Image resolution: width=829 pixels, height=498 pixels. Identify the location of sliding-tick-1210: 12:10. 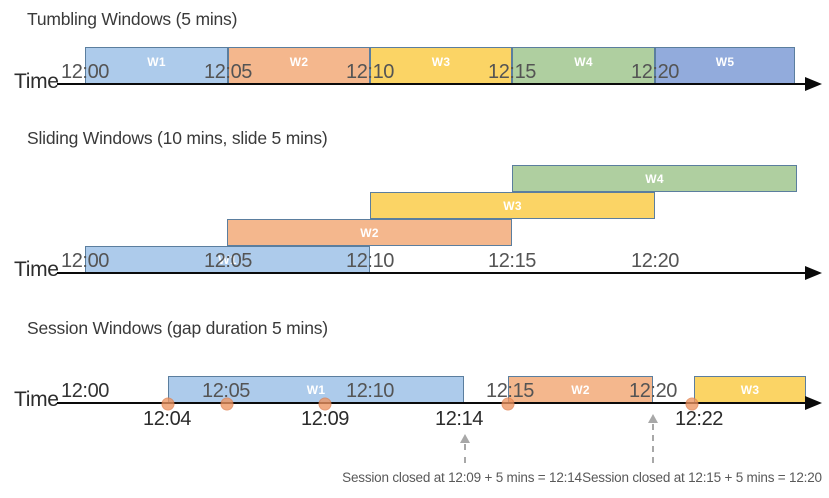
(370, 261).